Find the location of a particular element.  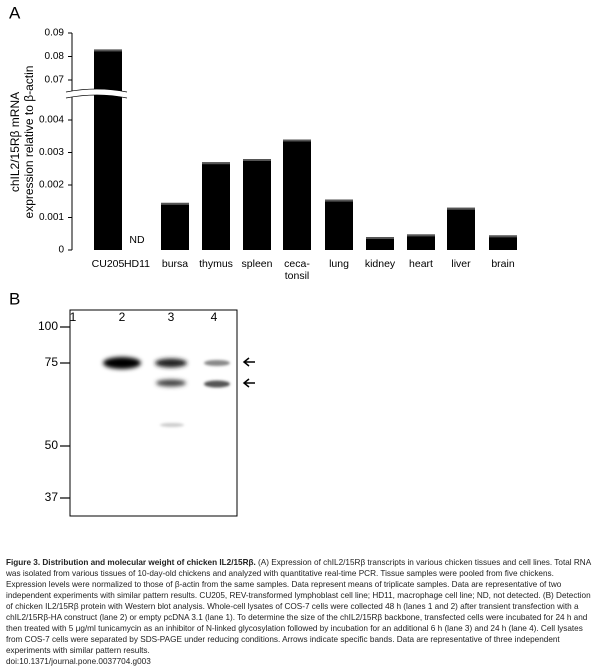

lane-label: 1 is located at coordinates (73, 317).